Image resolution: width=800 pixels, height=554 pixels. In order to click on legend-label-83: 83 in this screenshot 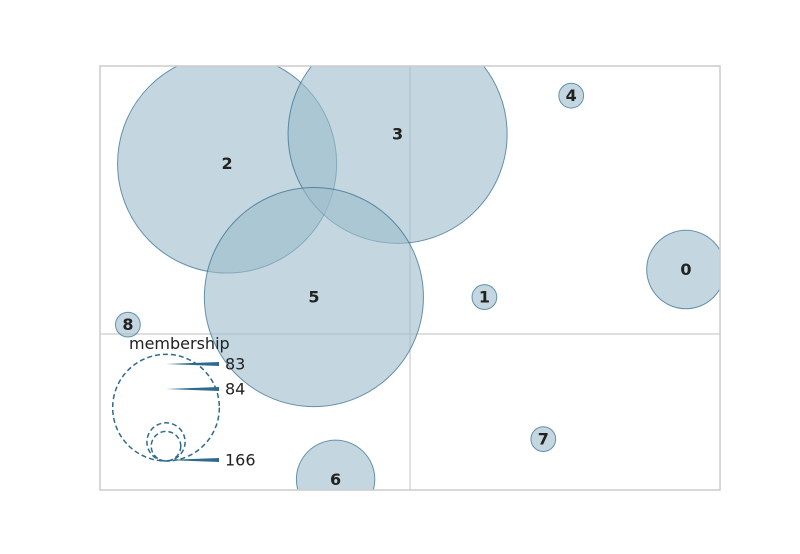, I will do `click(235, 364)`.